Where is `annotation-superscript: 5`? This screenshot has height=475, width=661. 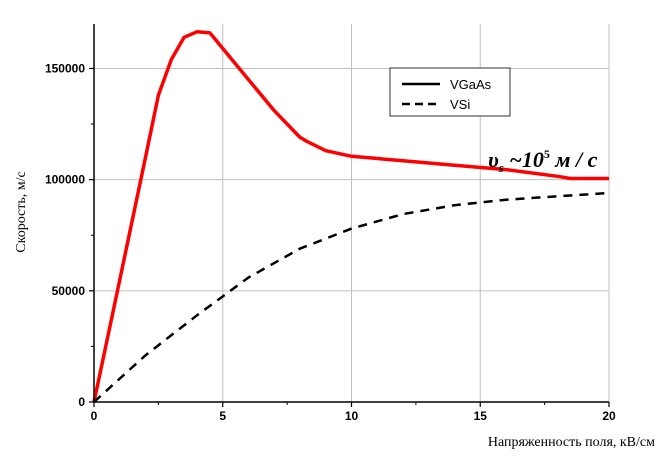
annotation-superscript: 5 is located at coordinates (547, 154).